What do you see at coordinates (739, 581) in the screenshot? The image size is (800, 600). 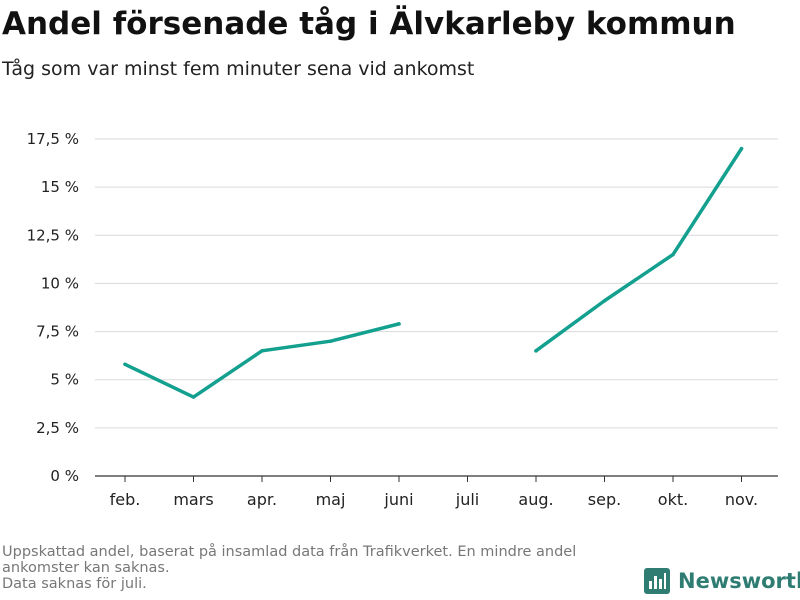 I see `brand-name: Newsworthy` at bounding box center [739, 581].